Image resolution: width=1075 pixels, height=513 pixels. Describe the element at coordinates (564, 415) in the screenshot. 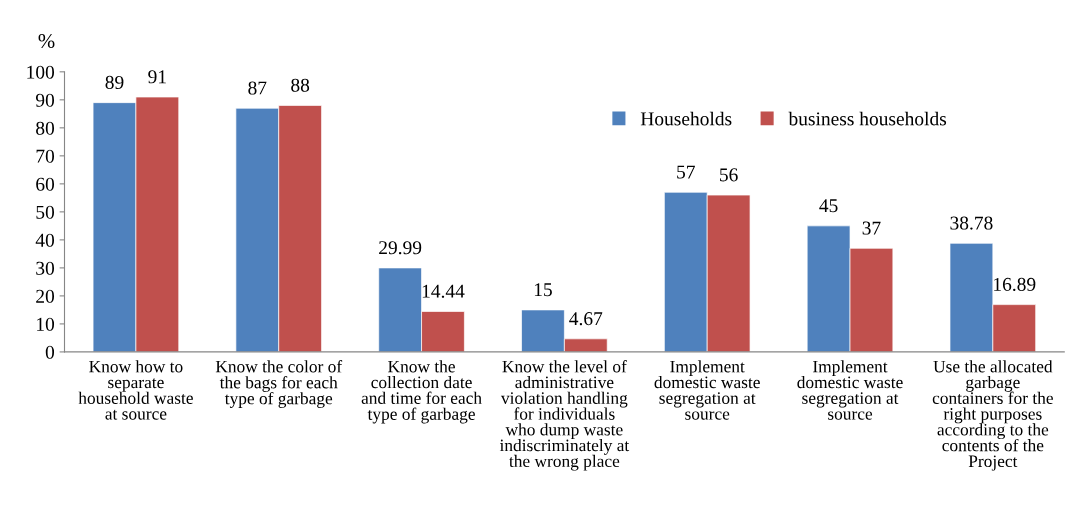

I see `x-tick-label: Know the level of administrative violation handling for individuals who dump waste indiscriminately at the wrong place` at that location.